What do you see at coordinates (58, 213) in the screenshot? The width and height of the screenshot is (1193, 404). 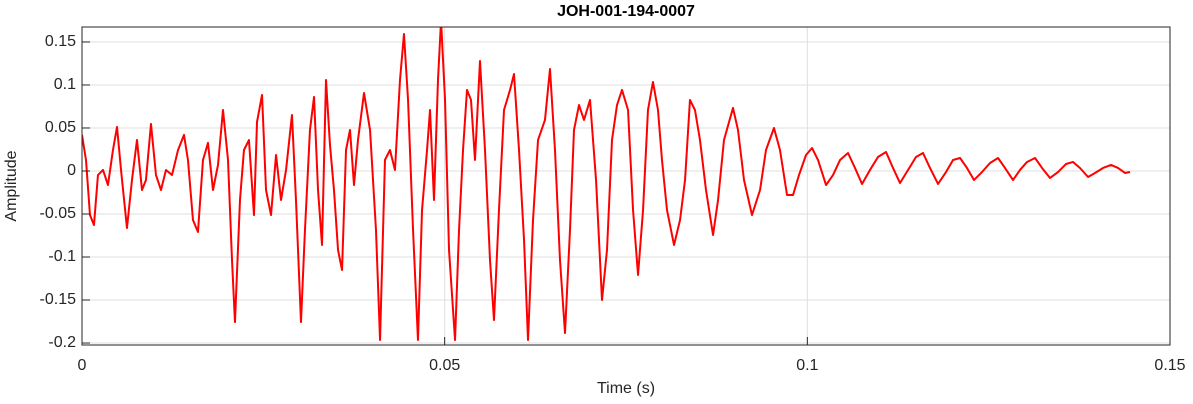 I see `y-tick-label: -0.05` at bounding box center [58, 213].